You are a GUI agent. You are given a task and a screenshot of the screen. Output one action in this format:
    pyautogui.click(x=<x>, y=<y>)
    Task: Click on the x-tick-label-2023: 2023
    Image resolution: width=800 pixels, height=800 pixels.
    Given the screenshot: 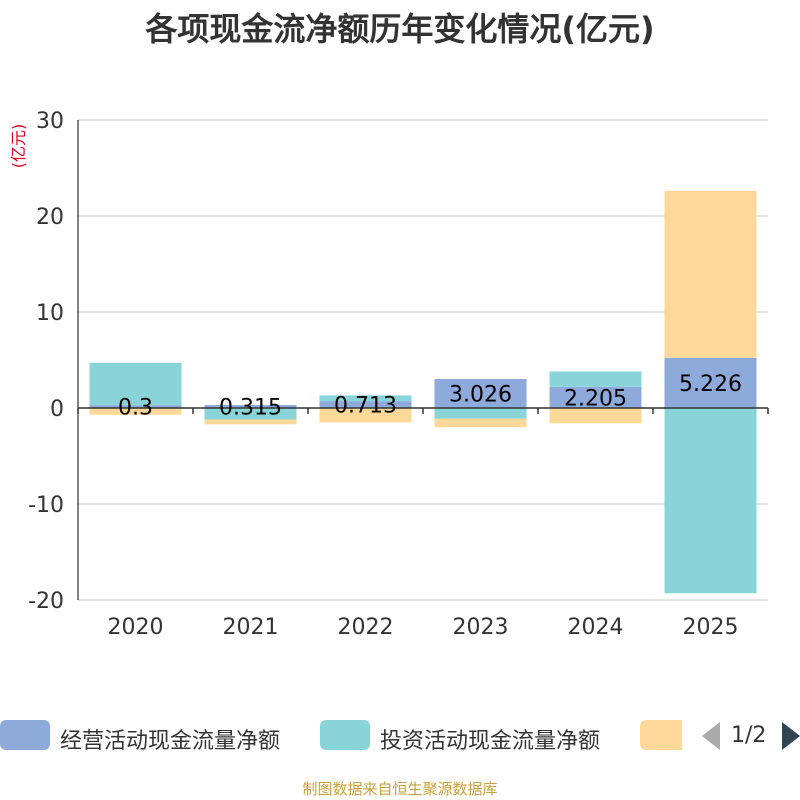 What is the action you would take?
    pyautogui.click(x=481, y=627)
    